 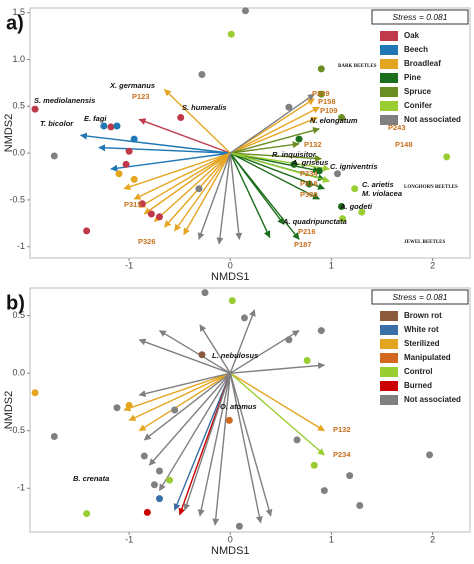 I want to click on annotation: P229, so click(x=321, y=93).